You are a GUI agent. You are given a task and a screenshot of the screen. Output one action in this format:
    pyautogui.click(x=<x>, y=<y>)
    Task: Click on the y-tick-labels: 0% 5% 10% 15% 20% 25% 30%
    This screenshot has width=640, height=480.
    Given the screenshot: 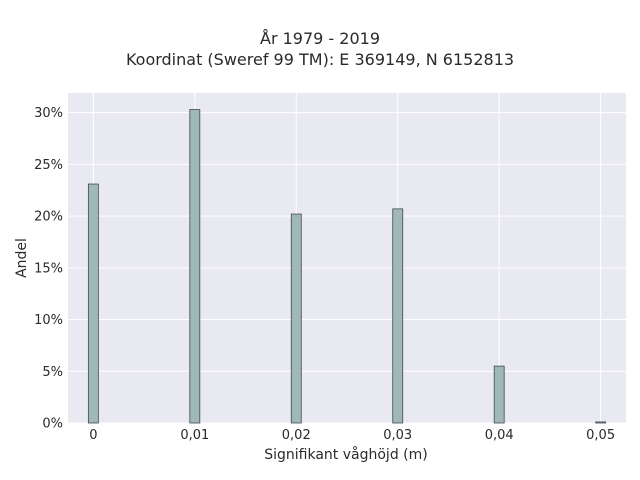 What is the action you would take?
    pyautogui.click(x=48, y=268)
    